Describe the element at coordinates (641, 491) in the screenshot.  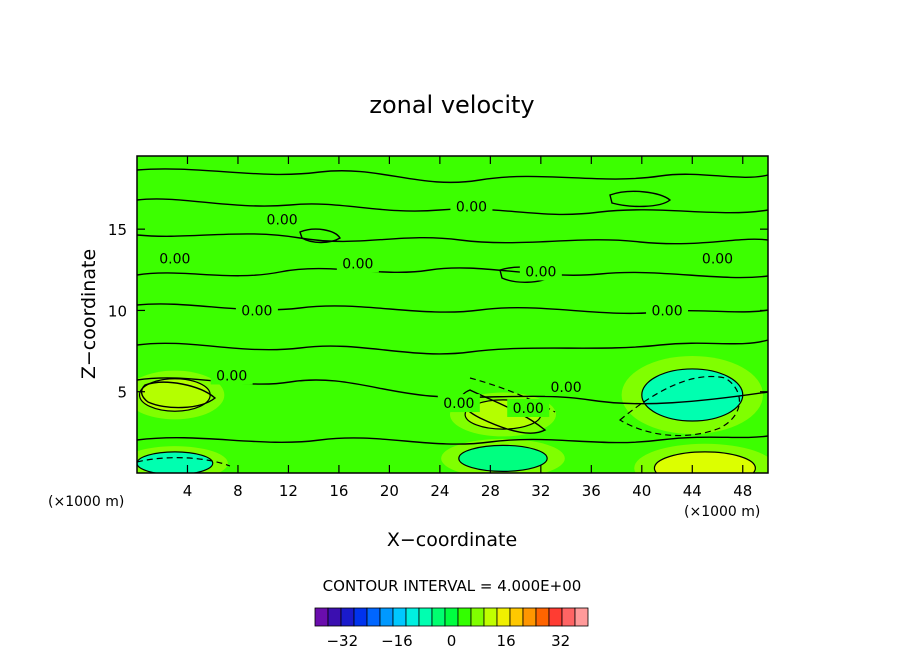
I see `x-tick-label: 40` at that location.